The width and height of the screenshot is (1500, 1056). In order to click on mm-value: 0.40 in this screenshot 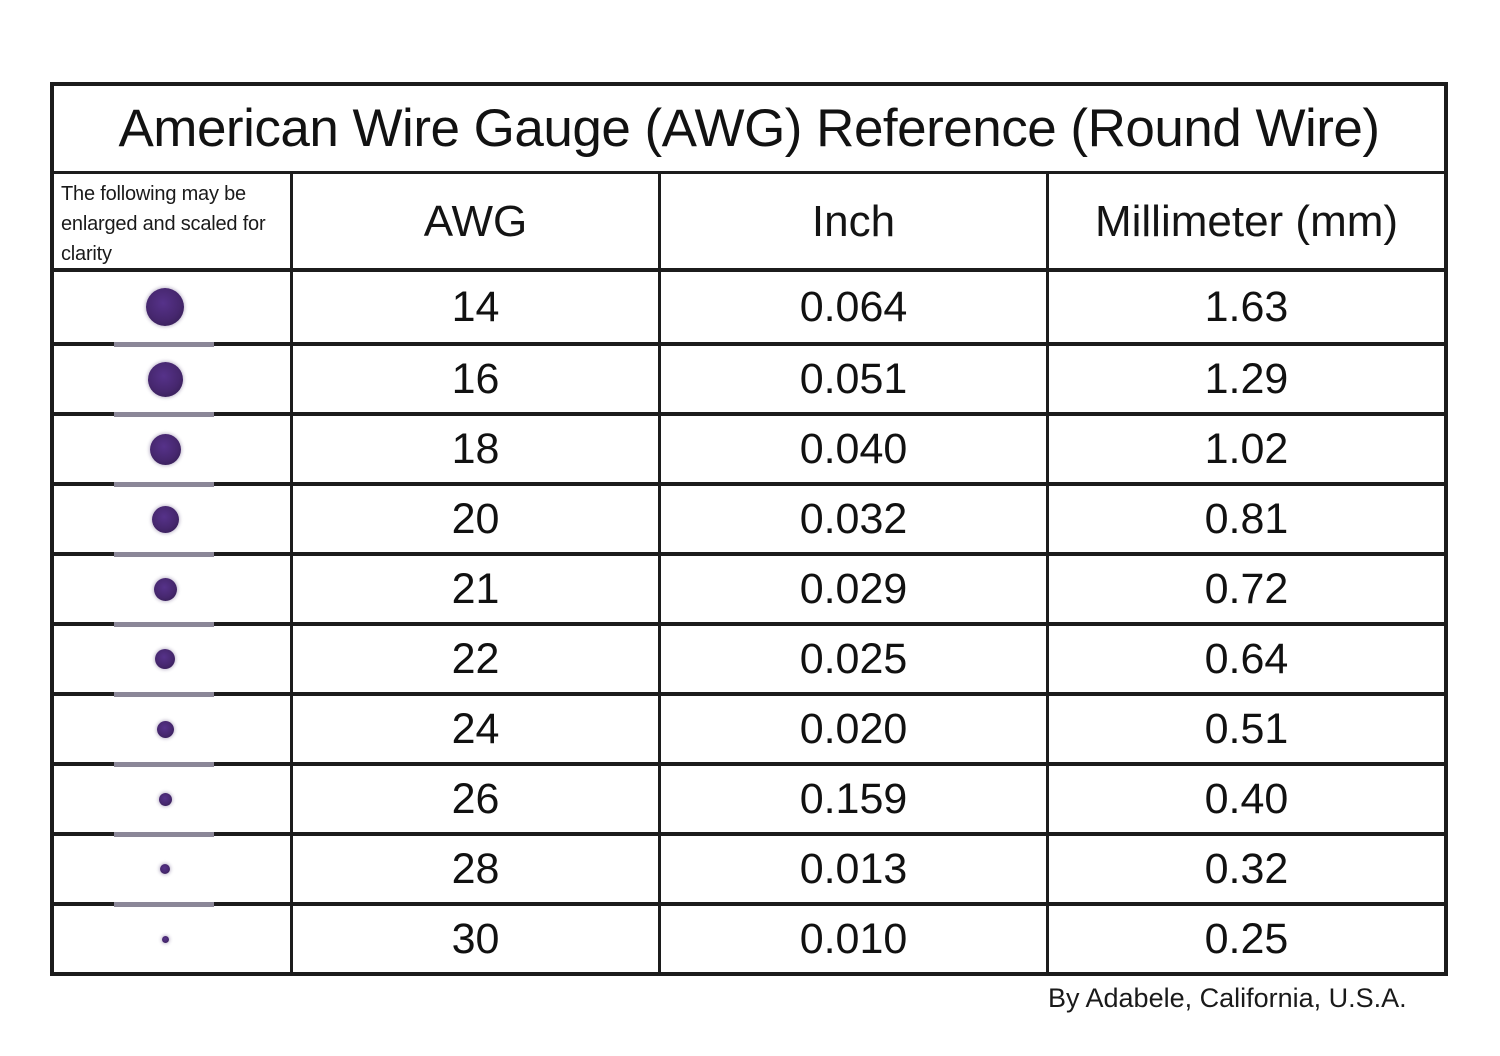, I will do `click(1246, 798)`.